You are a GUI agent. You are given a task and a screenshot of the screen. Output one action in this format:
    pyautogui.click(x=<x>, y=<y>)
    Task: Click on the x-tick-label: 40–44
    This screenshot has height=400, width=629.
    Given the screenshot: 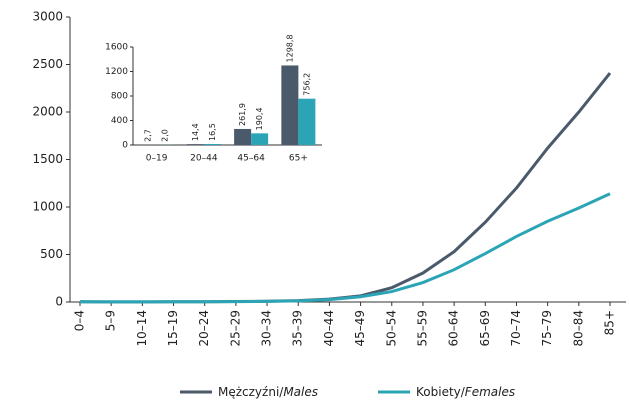 What is the action you would take?
    pyautogui.click(x=329, y=328)
    